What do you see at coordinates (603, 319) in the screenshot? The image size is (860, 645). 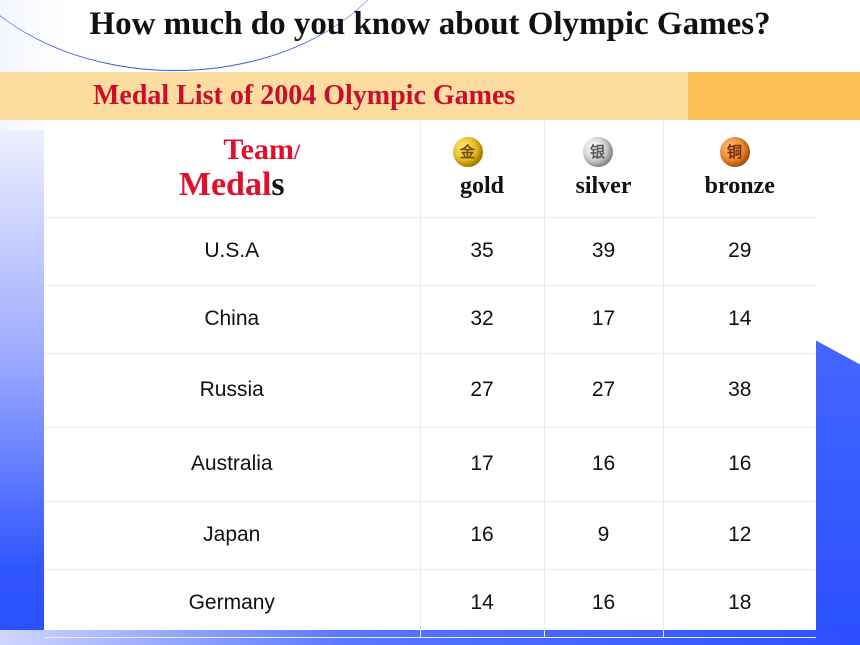 I see `silver-cell: 17` at bounding box center [603, 319].